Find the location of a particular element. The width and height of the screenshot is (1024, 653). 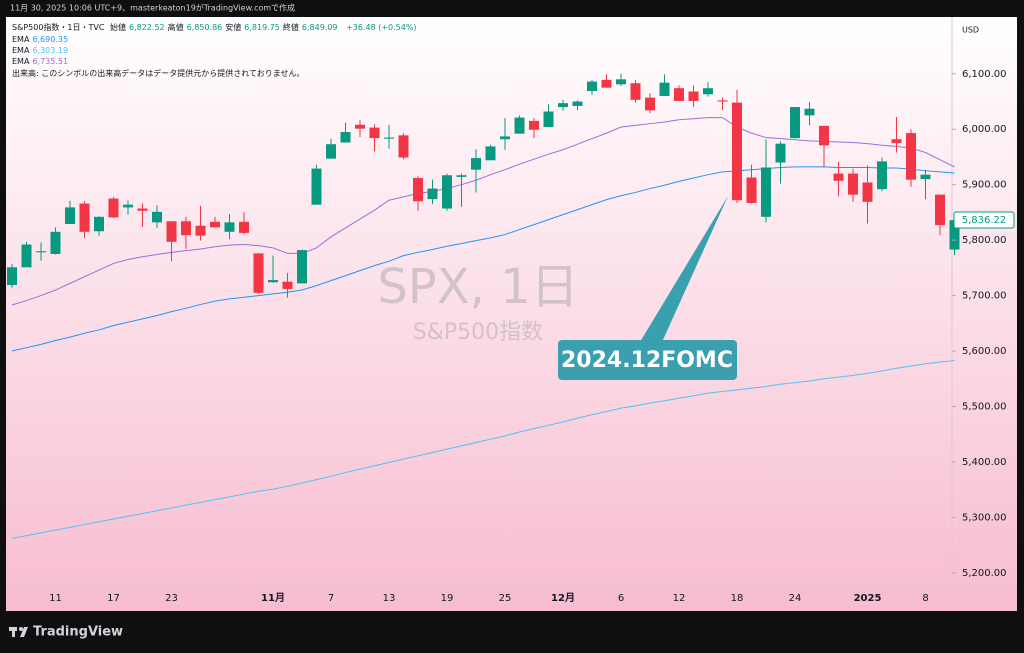

x-tick-label: 11月 is located at coordinates (273, 598).